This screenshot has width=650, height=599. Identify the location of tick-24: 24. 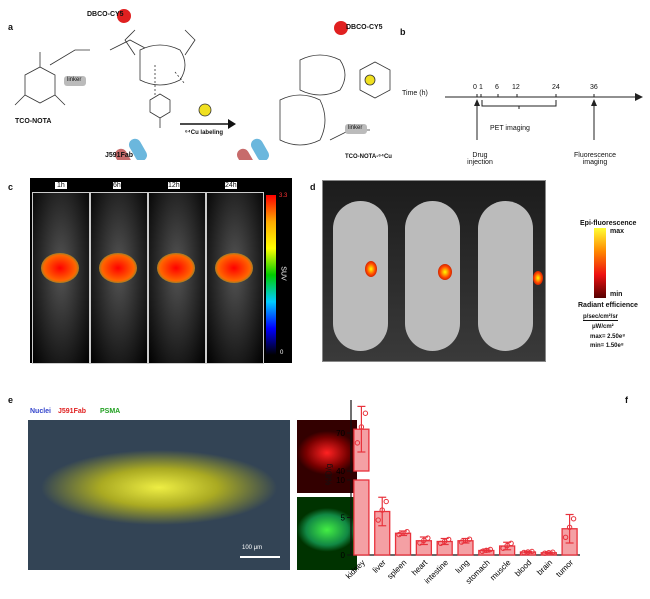
(556, 87).